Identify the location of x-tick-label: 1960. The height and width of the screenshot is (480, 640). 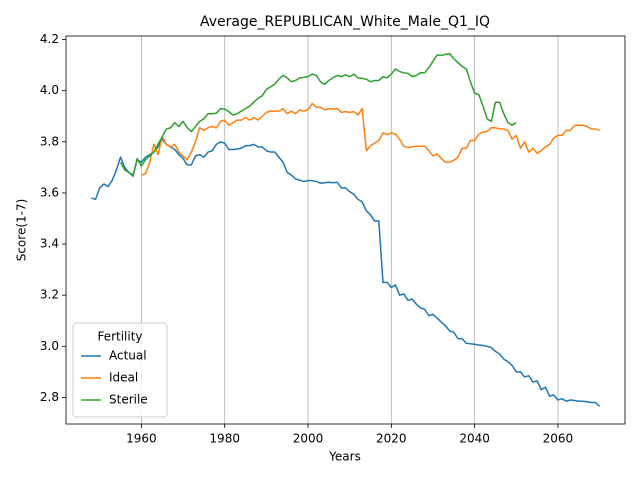
(141, 439).